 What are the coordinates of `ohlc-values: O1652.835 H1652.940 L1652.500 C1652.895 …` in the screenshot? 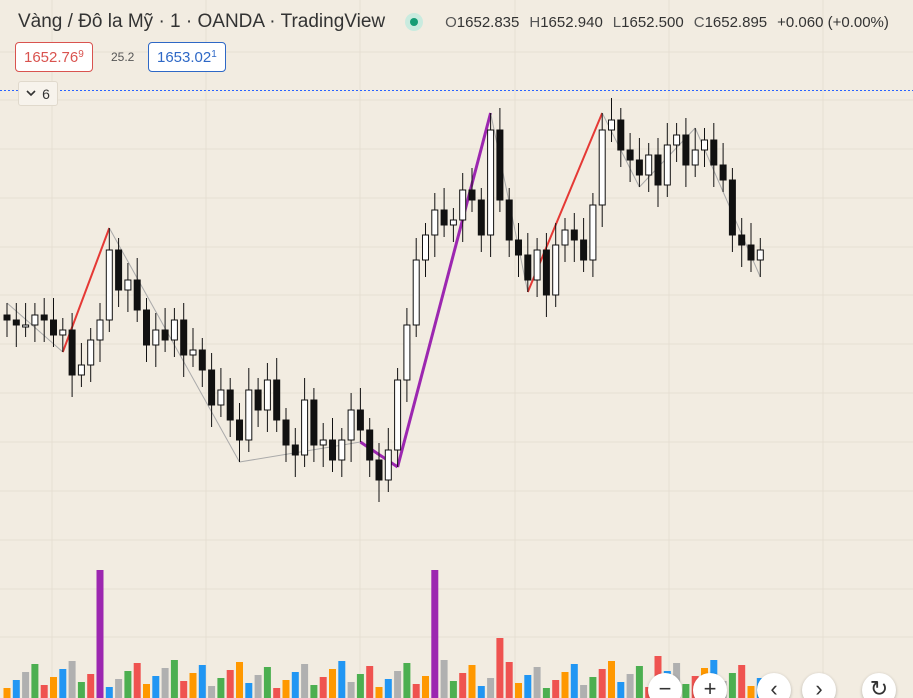 It's located at (667, 22).